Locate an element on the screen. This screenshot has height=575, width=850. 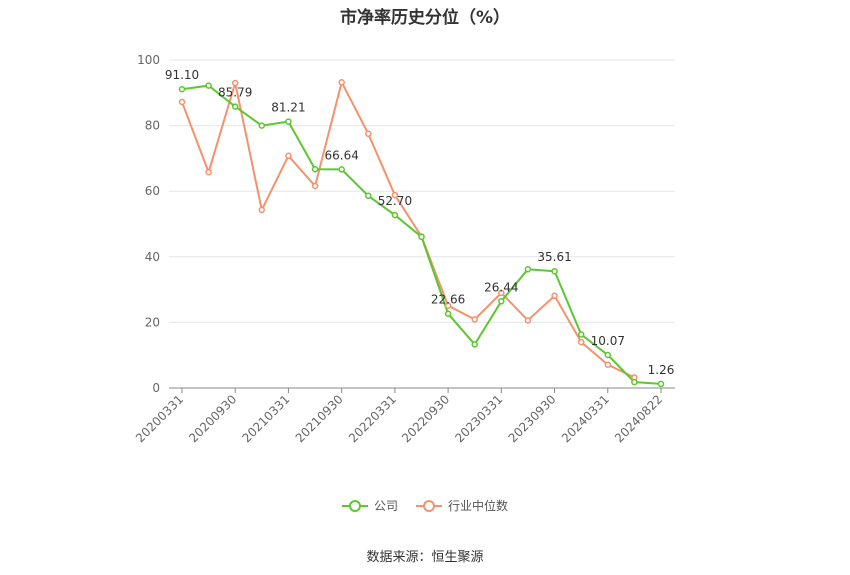
data-label: 85.79 is located at coordinates (235, 93).